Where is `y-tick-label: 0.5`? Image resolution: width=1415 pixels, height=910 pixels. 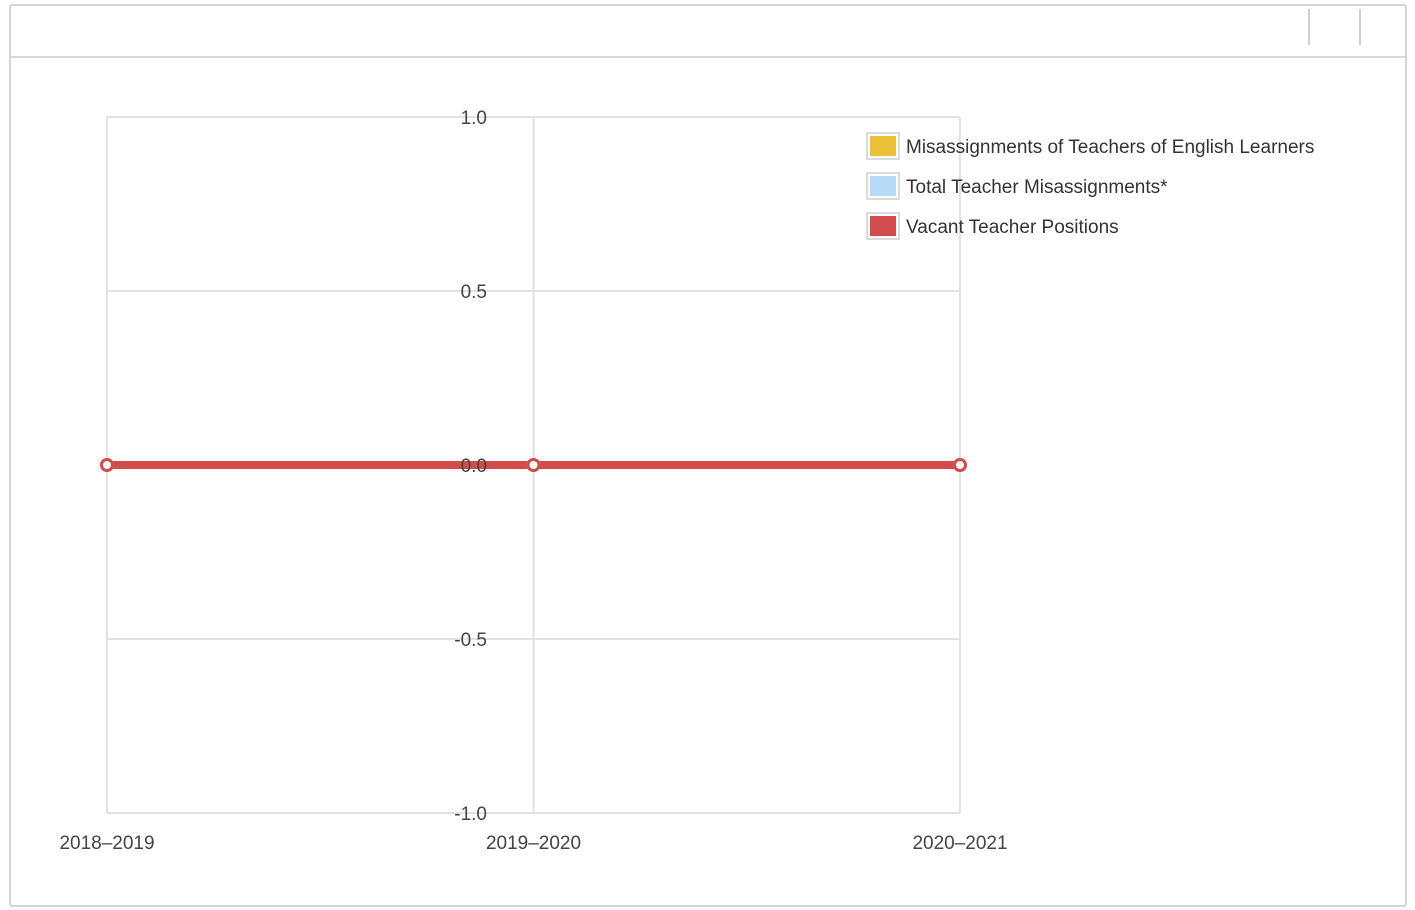 y-tick-label: 0.5 is located at coordinates (474, 292).